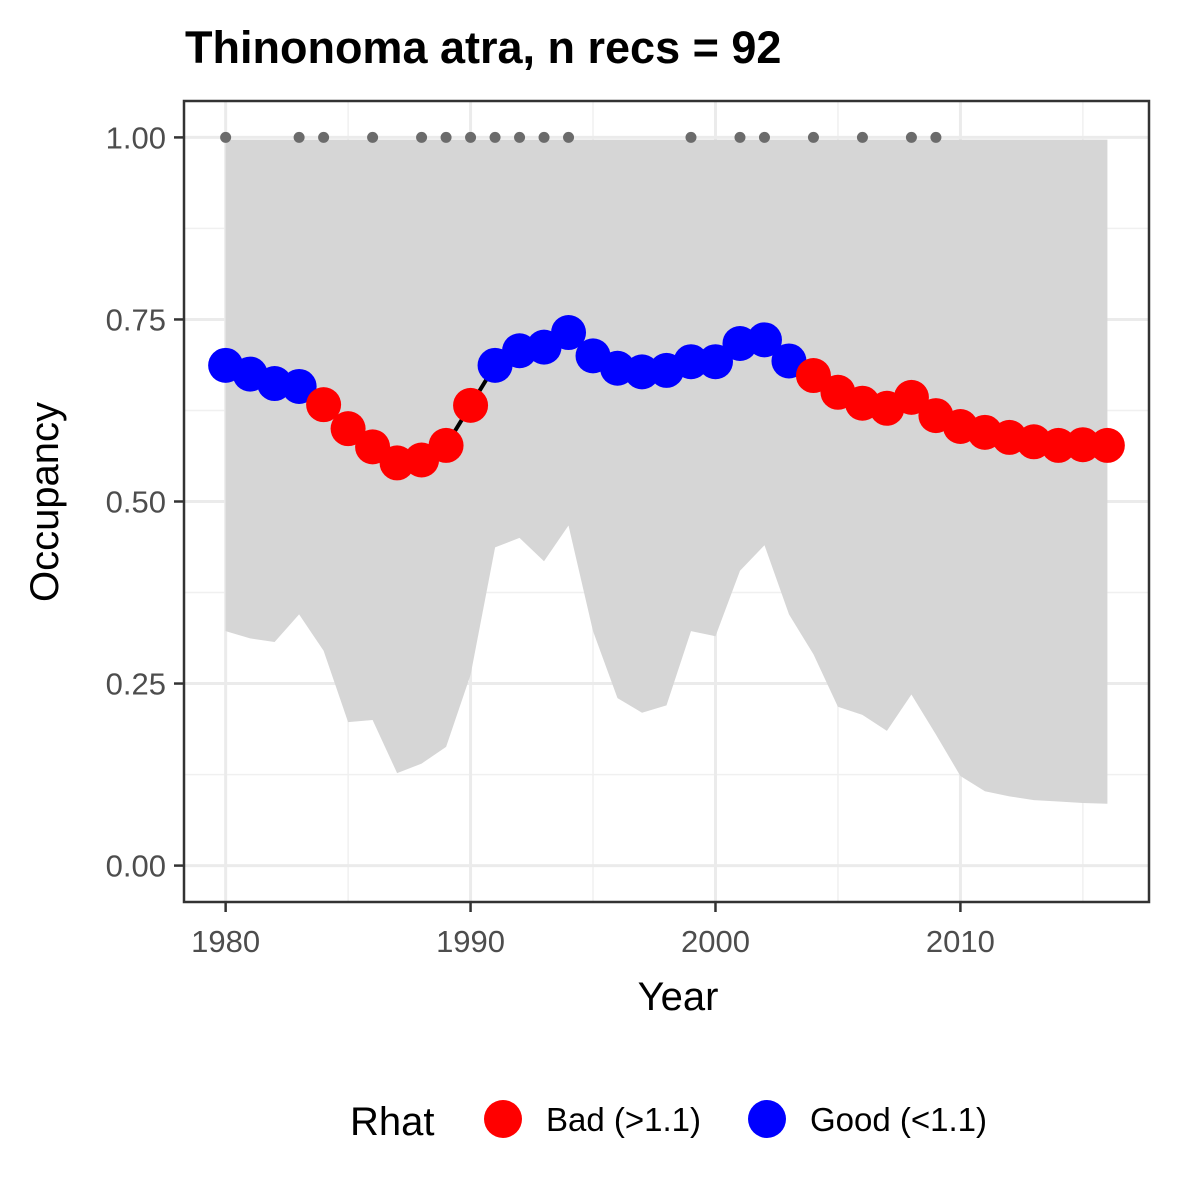 The height and width of the screenshot is (1200, 1200). I want to click on y-tick-label: 0.75, so click(136, 319).